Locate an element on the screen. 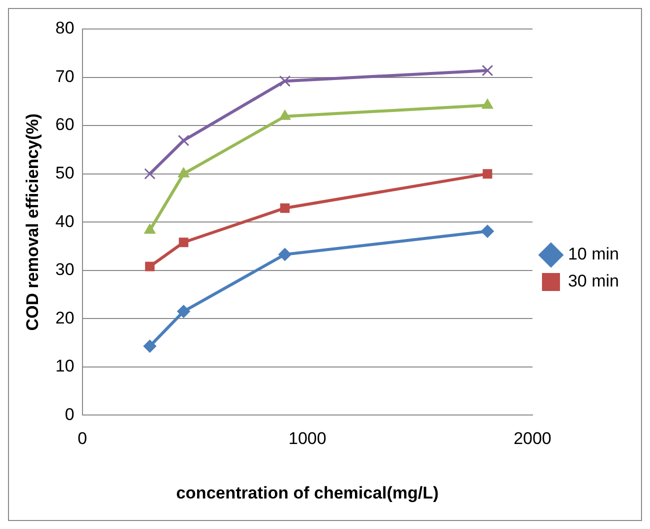 Image resolution: width=650 pixels, height=529 pixels. y-tick-label: 80 is located at coordinates (64, 28).